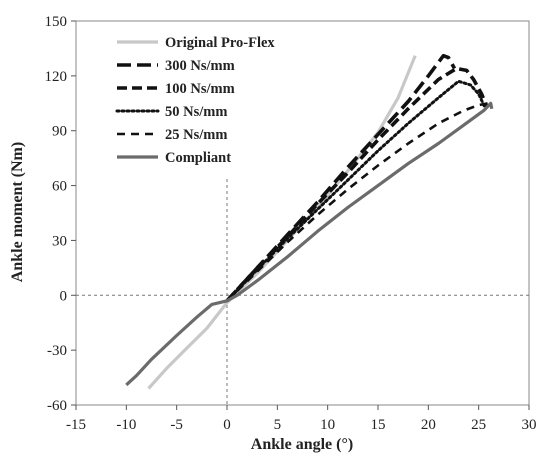 The width and height of the screenshot is (550, 464). Describe the element at coordinates (56, 77) in the screenshot. I see `y-tick-label: 120` at that location.